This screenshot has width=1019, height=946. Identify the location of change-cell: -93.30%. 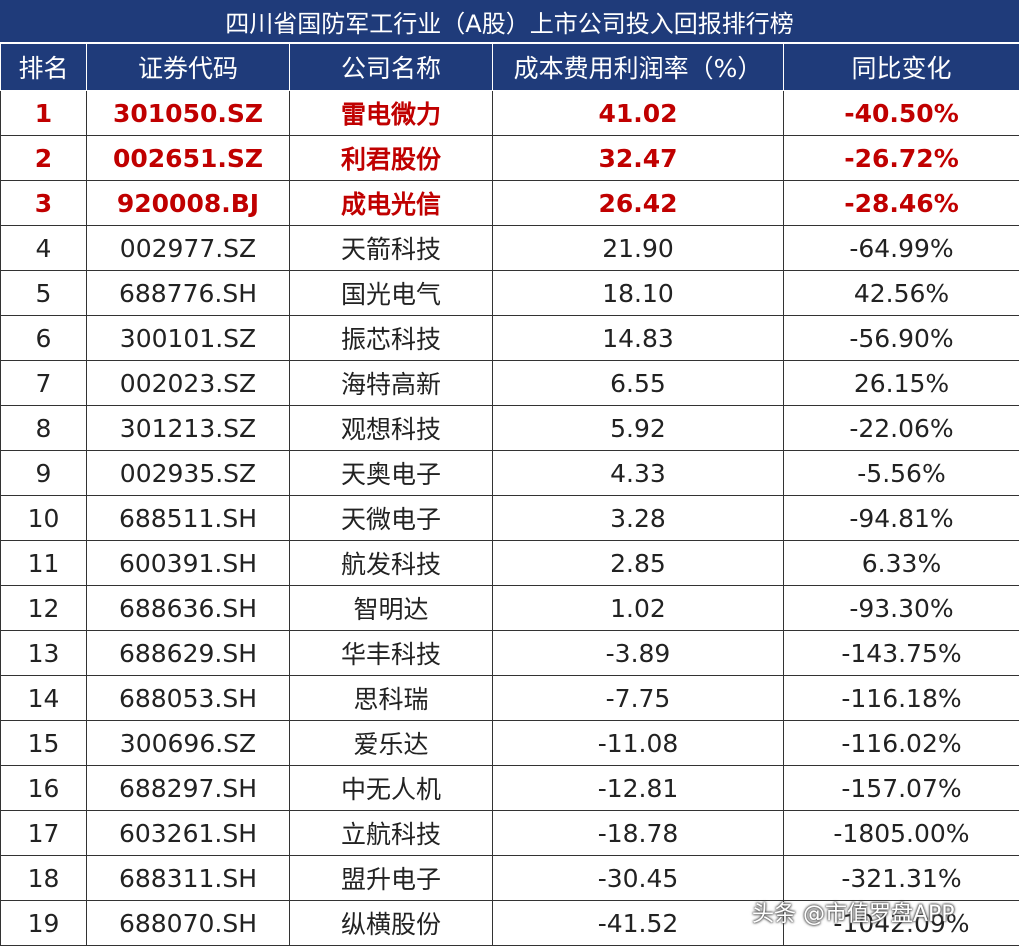
(901, 608).